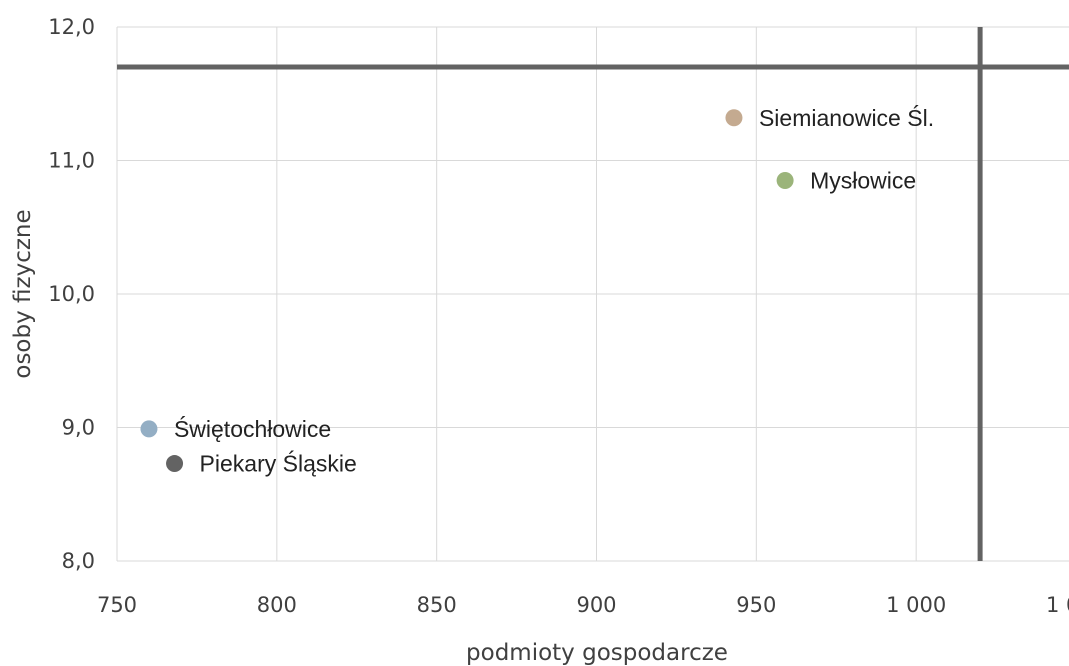  I want to click on data-point-label: Siemianowice Śl., so click(846, 117).